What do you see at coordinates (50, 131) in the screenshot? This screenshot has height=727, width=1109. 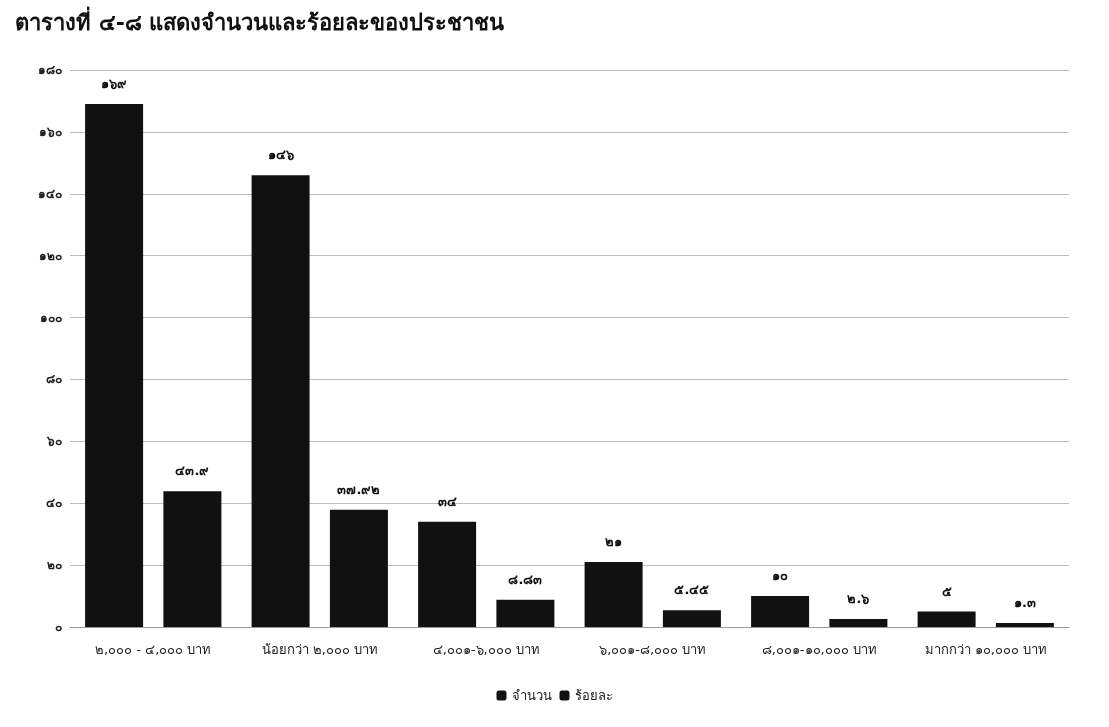 I see `y-tick-label: ๑๖๐` at bounding box center [50, 131].